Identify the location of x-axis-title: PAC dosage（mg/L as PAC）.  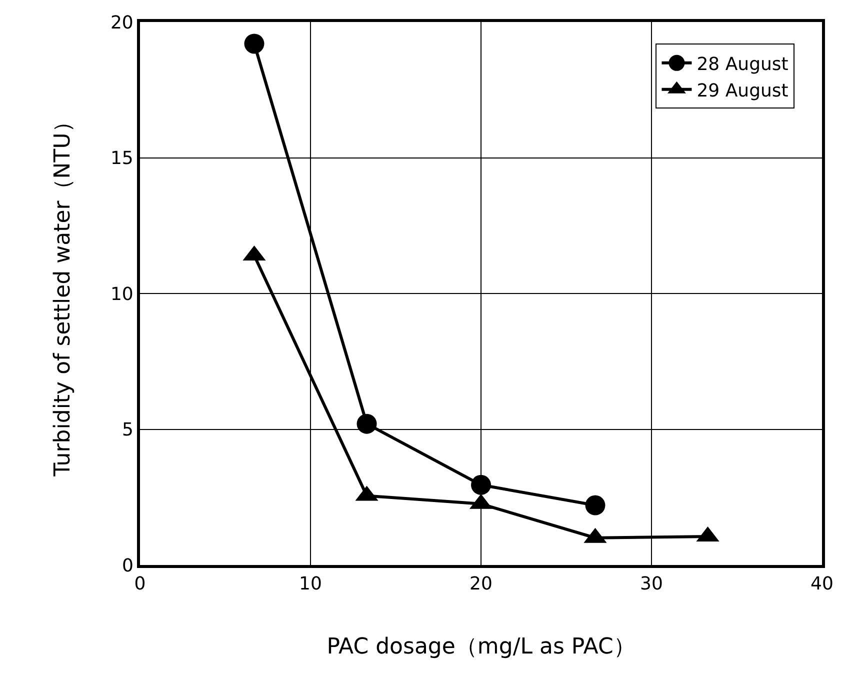
(481, 647).